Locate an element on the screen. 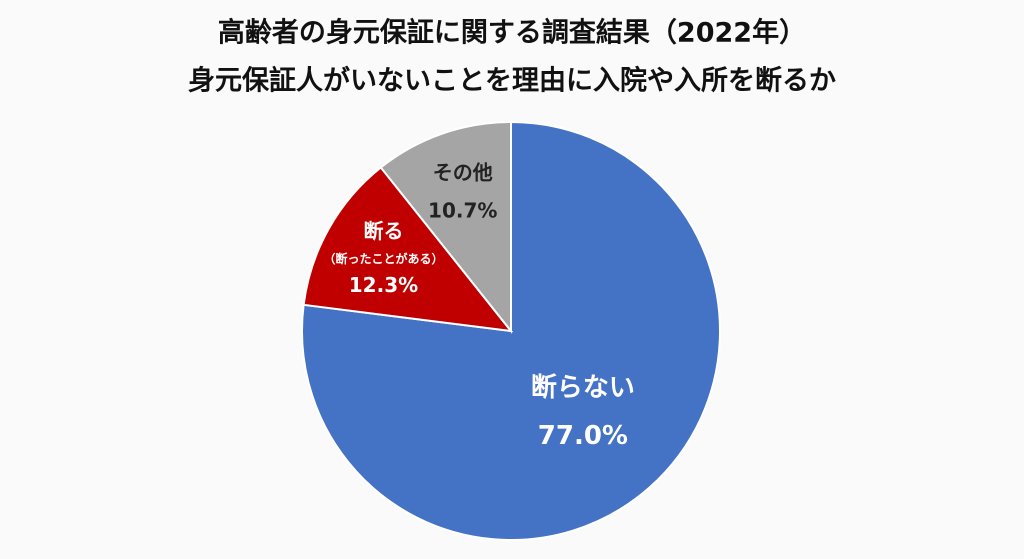  slice-value-label: 77.0% is located at coordinates (583, 436).